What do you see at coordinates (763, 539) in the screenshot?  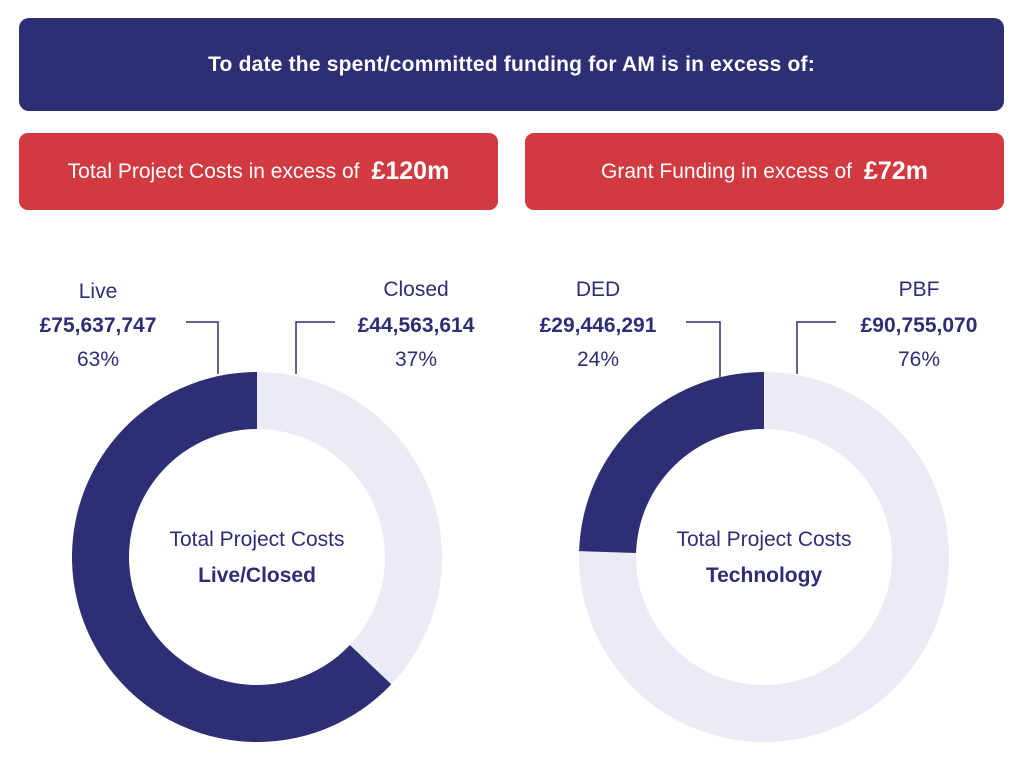 I see `chart-title-technology: Total Project Costs` at bounding box center [763, 539].